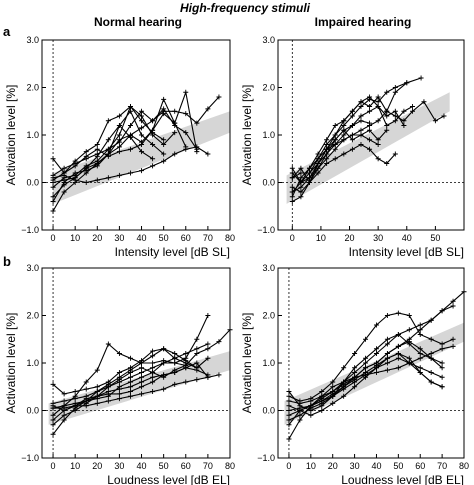  What do you see at coordinates (355, 466) in the screenshot?
I see `x-tick-label: 30` at bounding box center [355, 466].